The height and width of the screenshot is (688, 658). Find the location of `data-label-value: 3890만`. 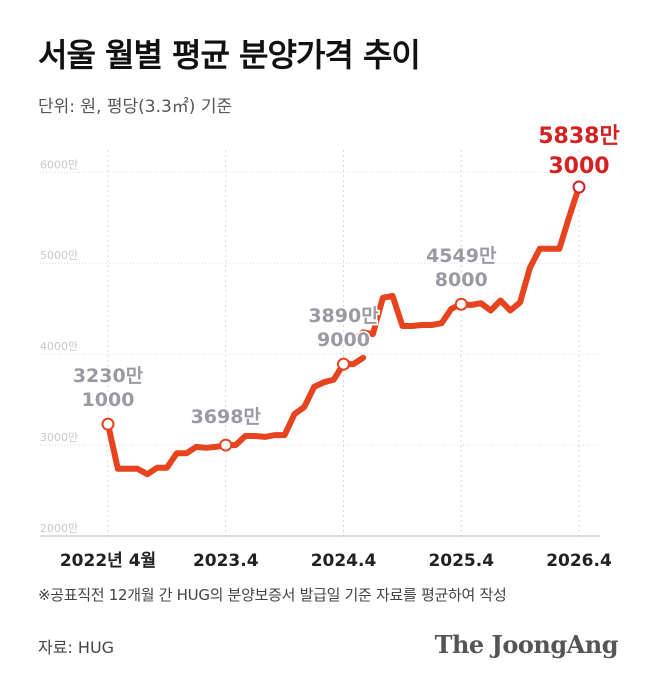

data-label-value: 3890만 is located at coordinates (343, 316).